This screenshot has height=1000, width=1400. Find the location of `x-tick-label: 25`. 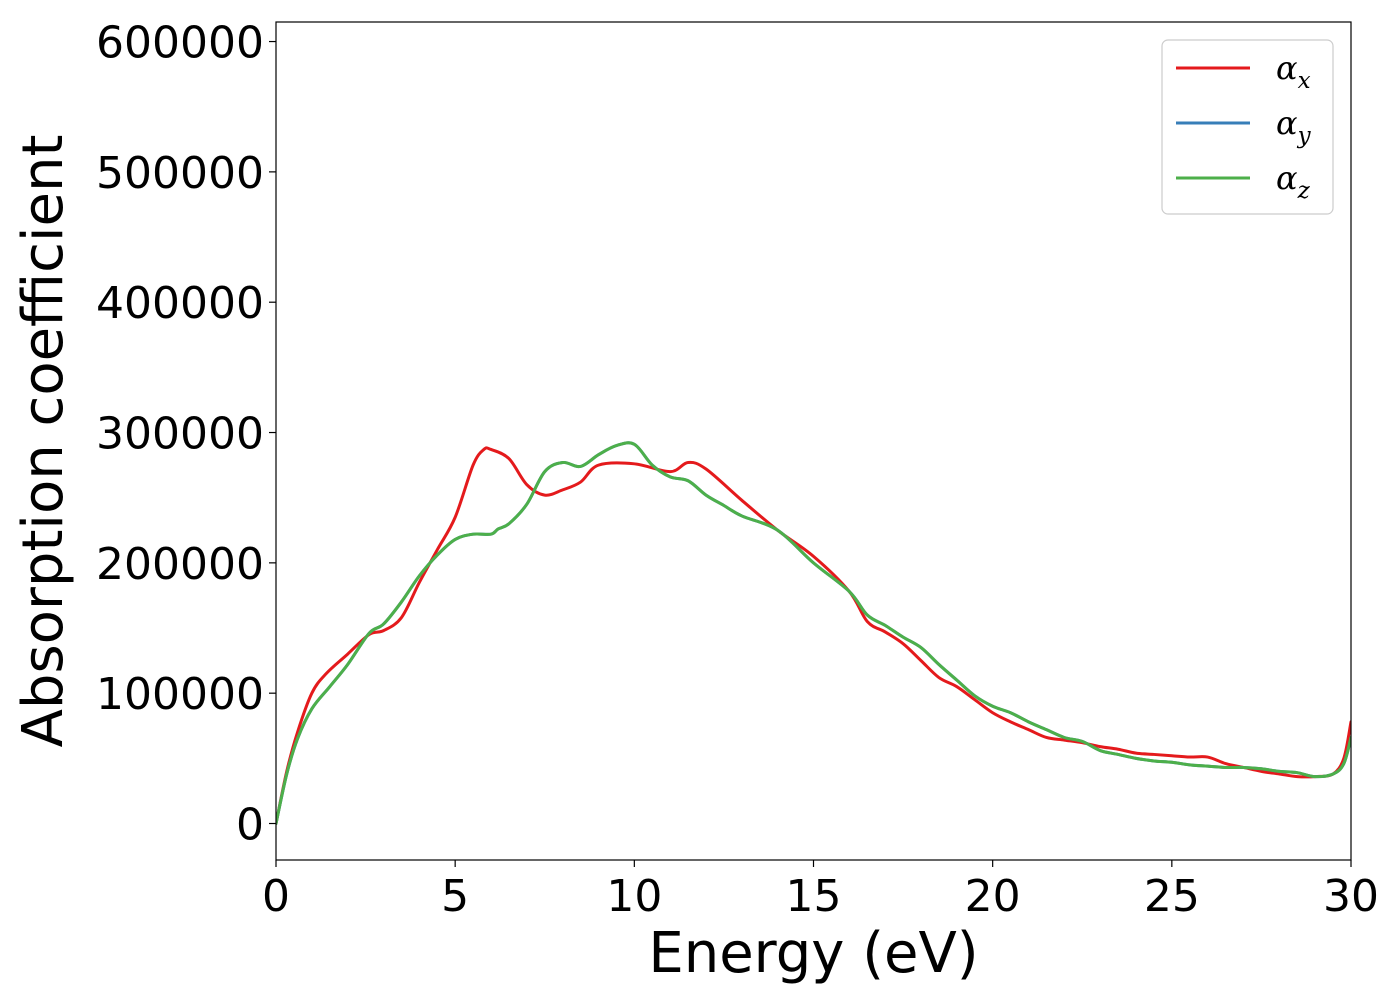

x-tick-label: 25 is located at coordinates (1172, 896).